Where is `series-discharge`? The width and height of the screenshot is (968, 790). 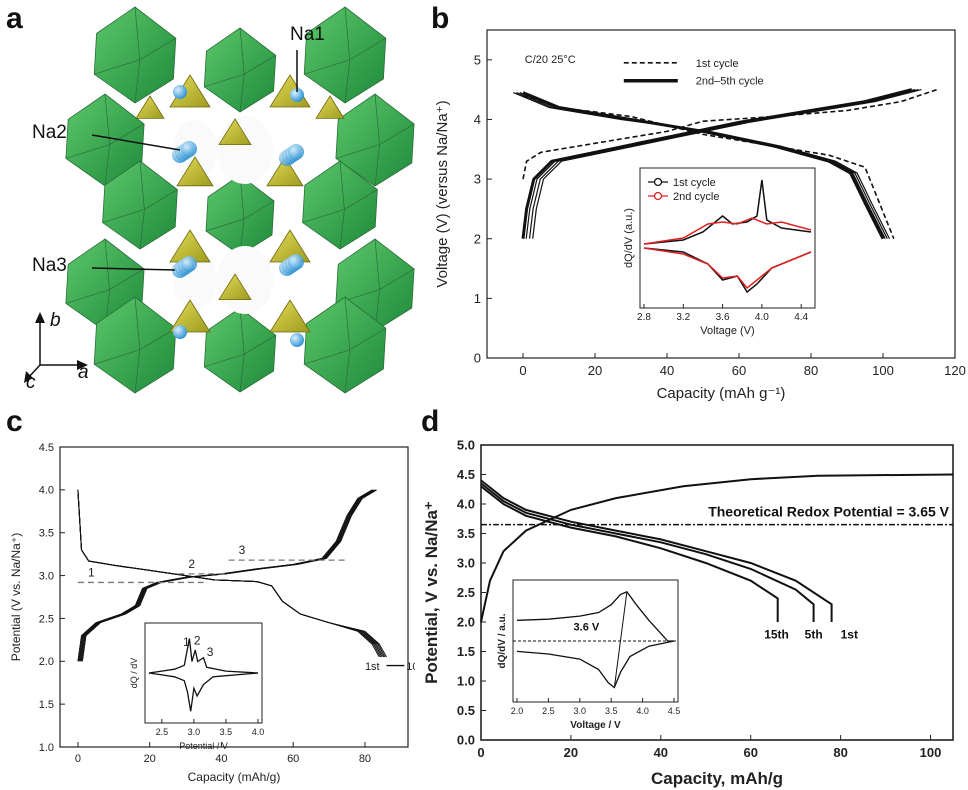
series-discharge is located at coordinates (232, 573).